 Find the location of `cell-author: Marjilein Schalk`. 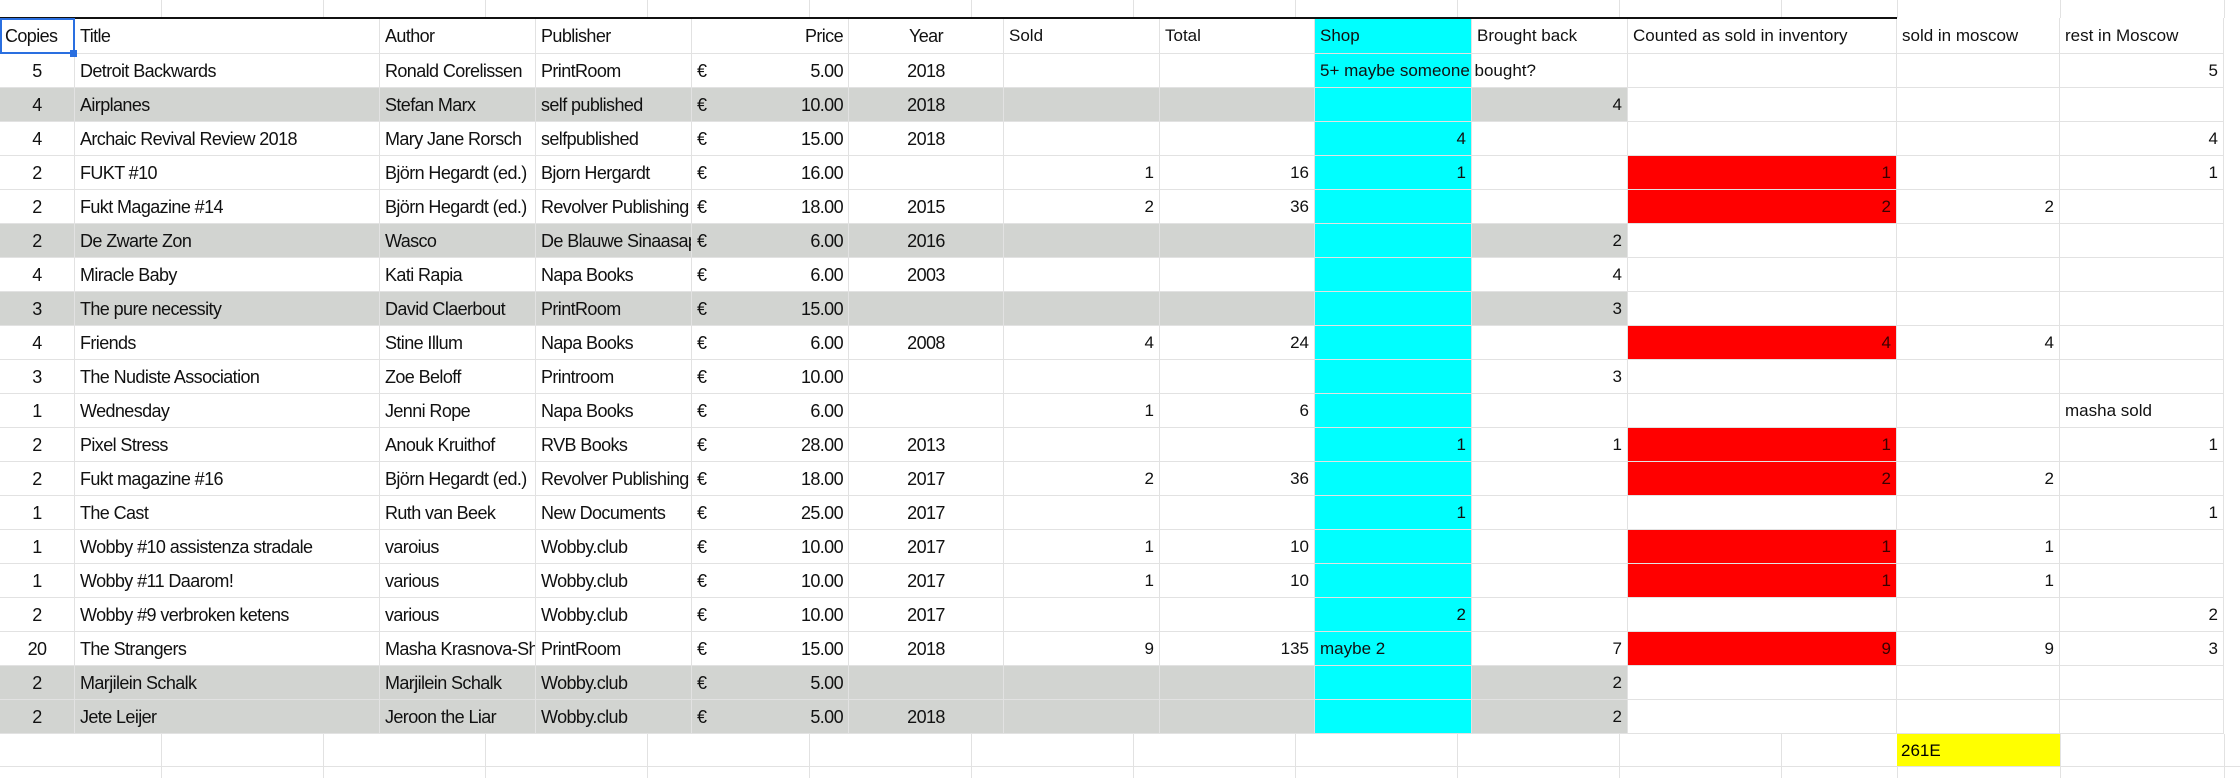

cell-author: Marjilein Schalk is located at coordinates (458, 683).